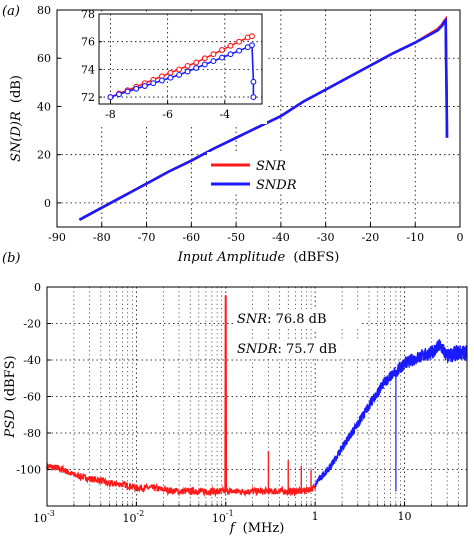 Image resolution: width=474 pixels, height=538 pixels. I want to click on chart-a-y-tick-label: 80, so click(44, 10).